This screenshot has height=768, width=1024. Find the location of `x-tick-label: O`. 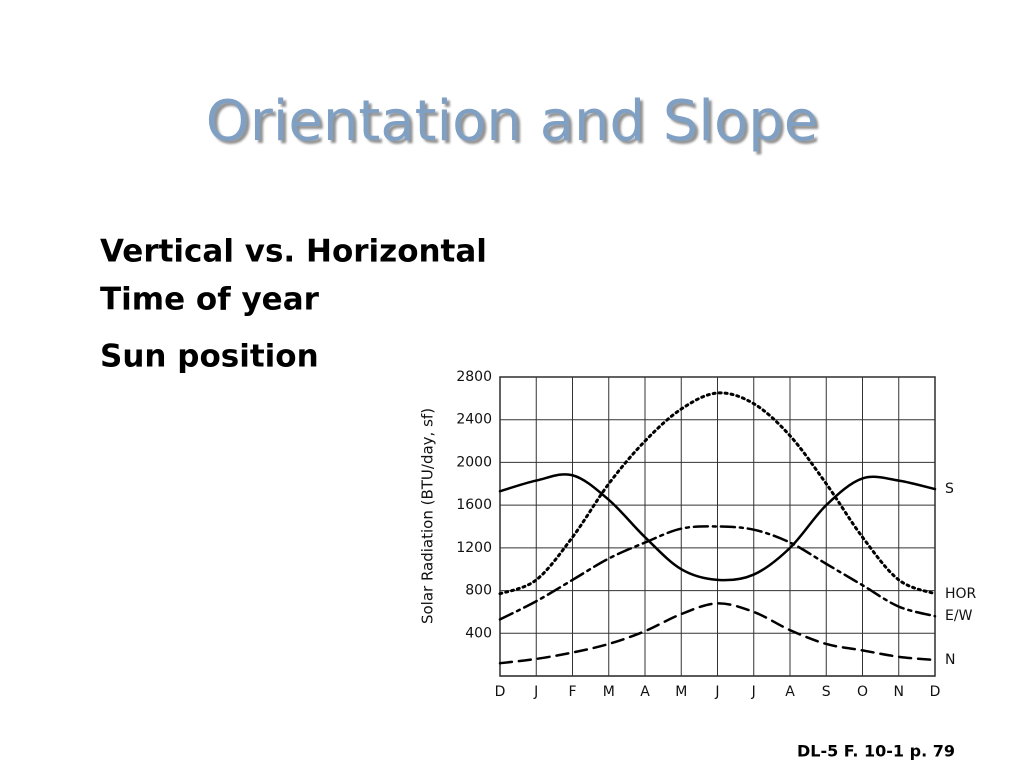

x-tick-label: O is located at coordinates (862, 692).